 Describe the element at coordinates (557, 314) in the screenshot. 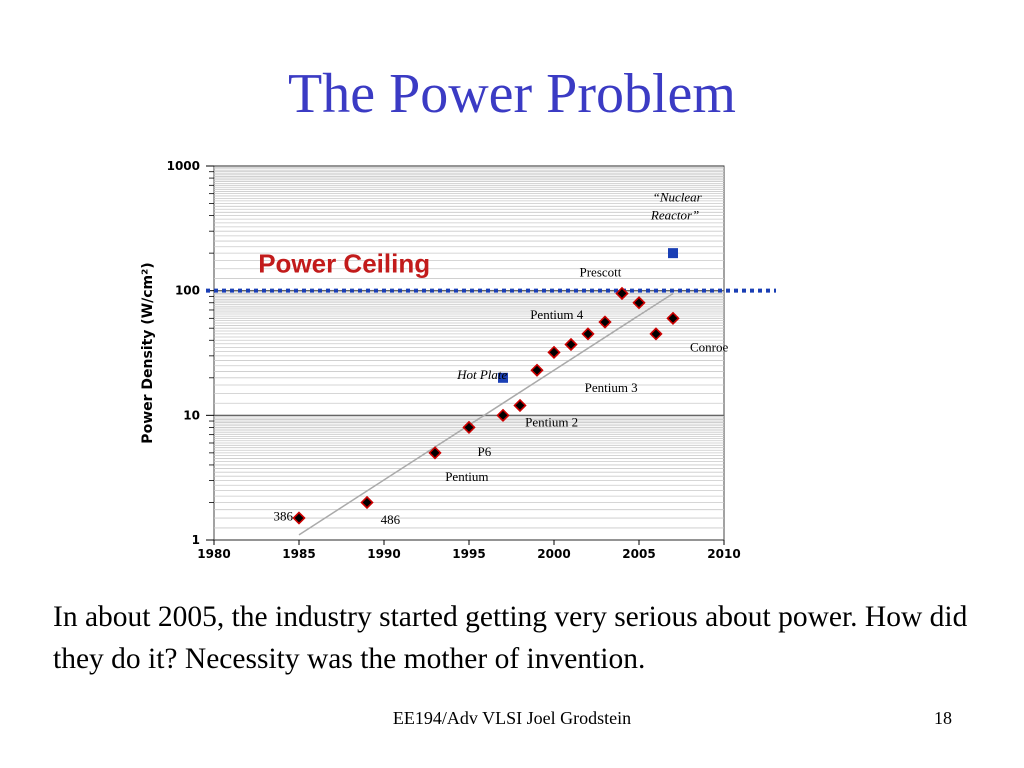

I see `point-label: Pentium 4` at that location.